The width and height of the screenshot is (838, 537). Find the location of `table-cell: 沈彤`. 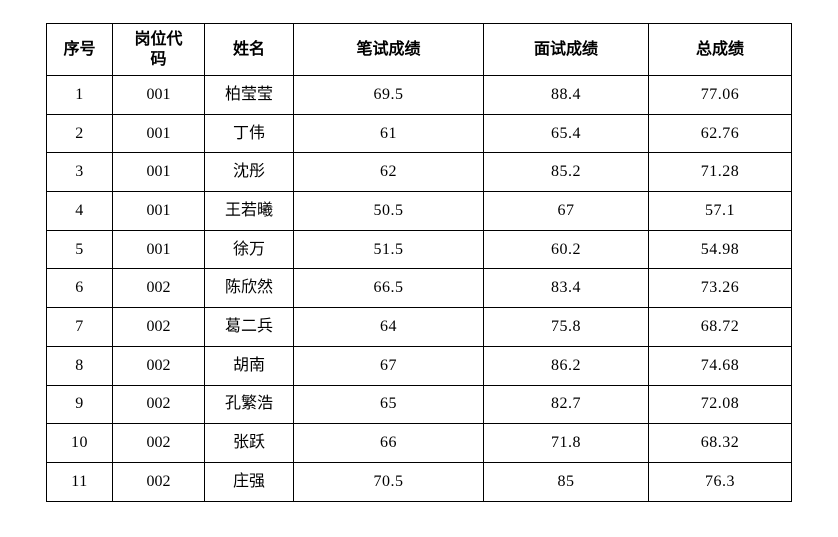

table-cell: 沈彤 is located at coordinates (249, 172).